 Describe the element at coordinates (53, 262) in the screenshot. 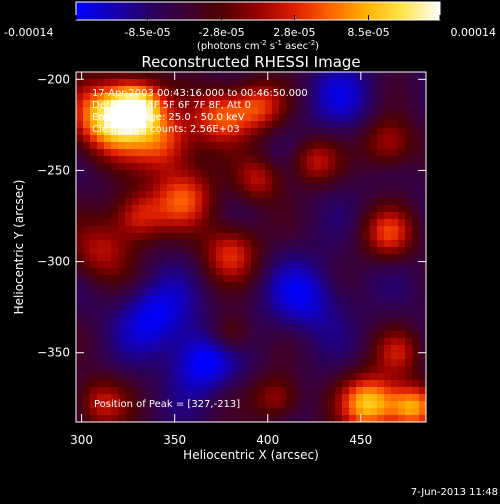

I see `y-tick-label: −300` at that location.